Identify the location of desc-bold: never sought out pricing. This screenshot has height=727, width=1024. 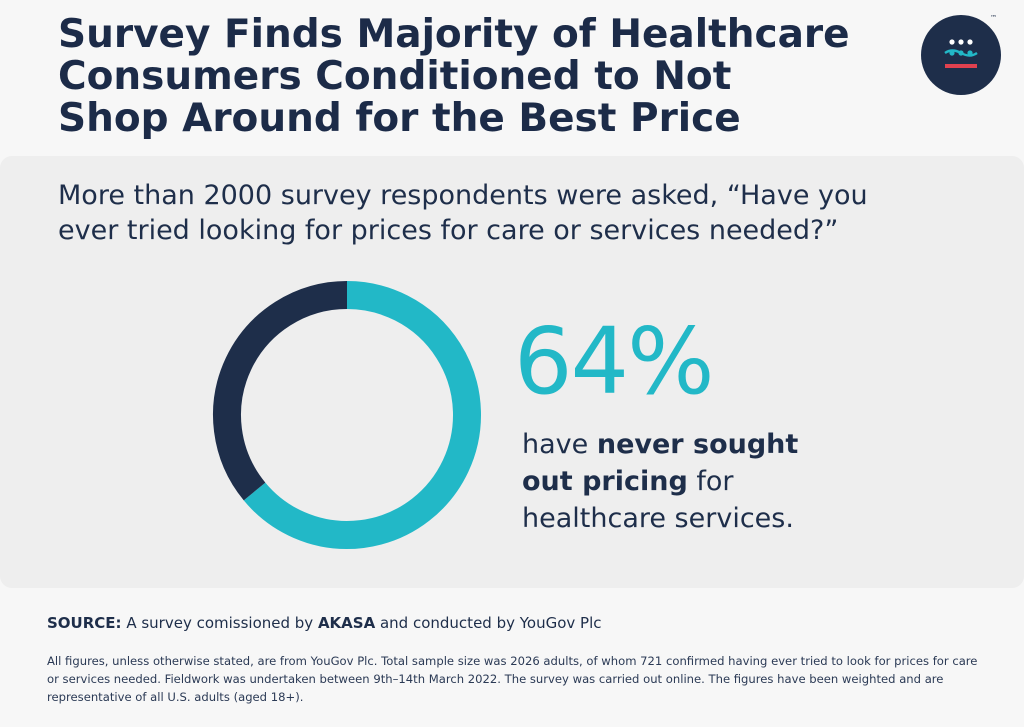
(660, 463).